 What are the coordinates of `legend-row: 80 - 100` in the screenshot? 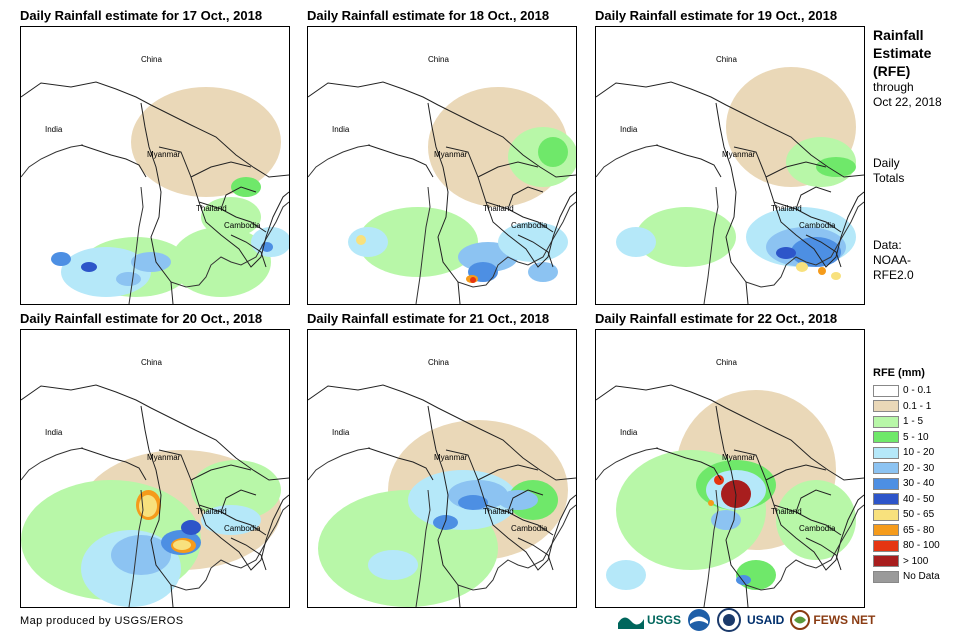 It's located at (919, 546).